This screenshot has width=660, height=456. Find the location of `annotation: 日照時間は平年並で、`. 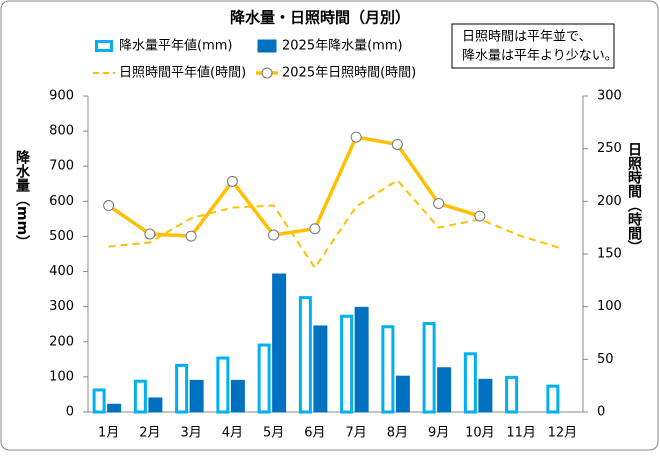

annotation: 日照時間は平年並で、 is located at coordinates (526, 37).